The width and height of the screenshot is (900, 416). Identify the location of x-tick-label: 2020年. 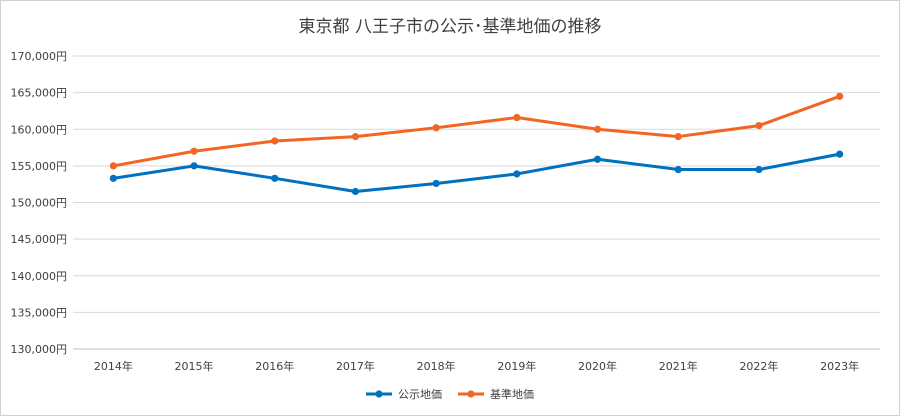
(597, 366).